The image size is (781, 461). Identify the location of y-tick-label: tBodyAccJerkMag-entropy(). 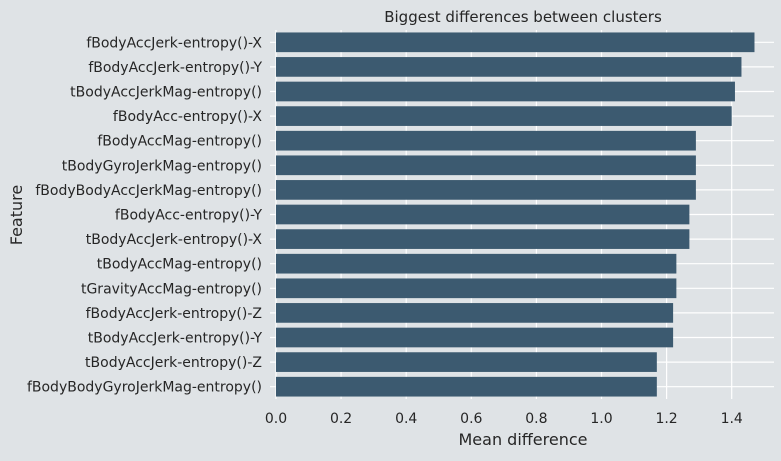
(166, 93).